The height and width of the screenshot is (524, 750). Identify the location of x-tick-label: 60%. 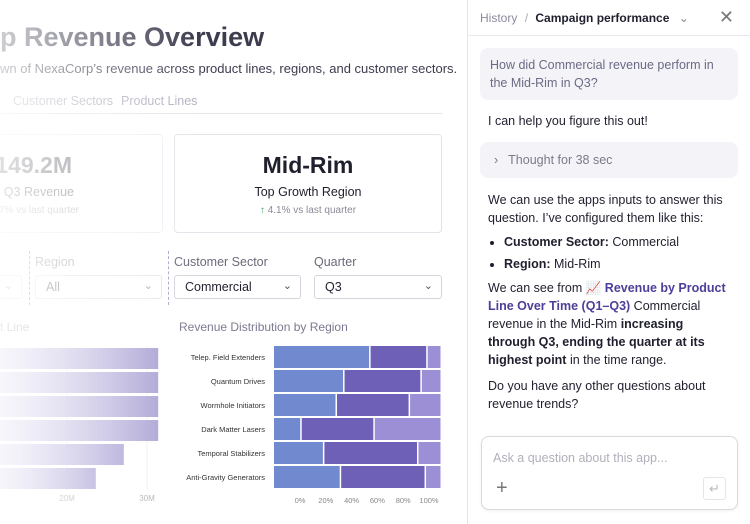
(377, 500).